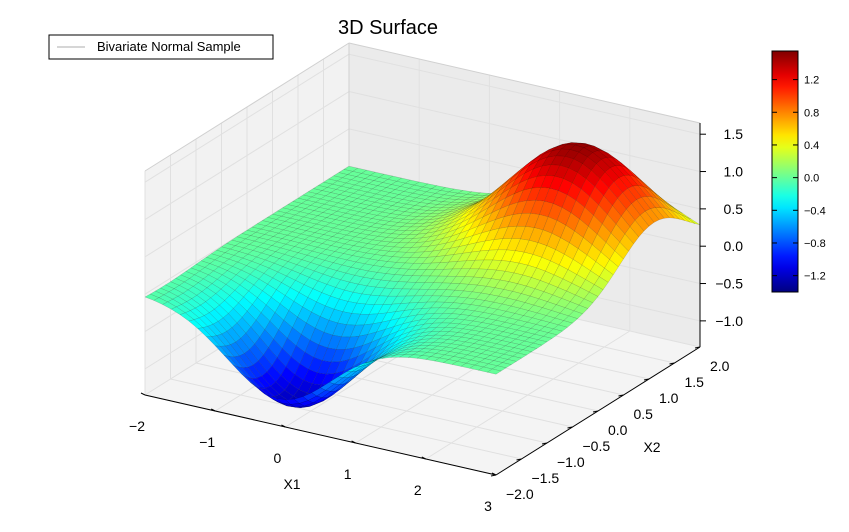  Describe the element at coordinates (388, 28) in the screenshot. I see `chart-title: 3D Surface` at that location.